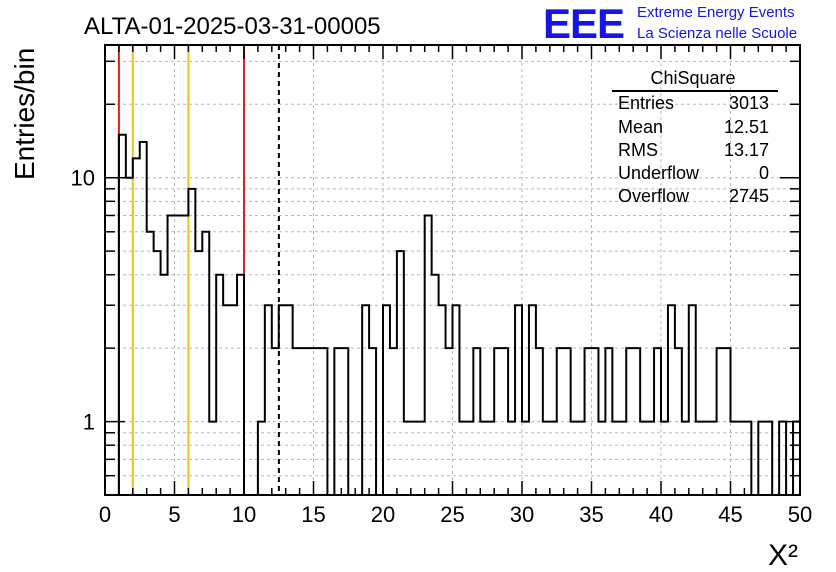 Image resolution: width=836 pixels, height=572 pixels. What do you see at coordinates (522, 514) in the screenshot?
I see `x-tick-label: 30` at bounding box center [522, 514].